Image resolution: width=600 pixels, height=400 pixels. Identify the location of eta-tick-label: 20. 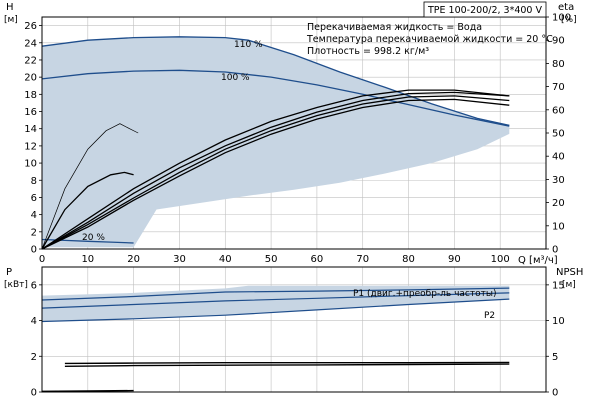
(558, 203).